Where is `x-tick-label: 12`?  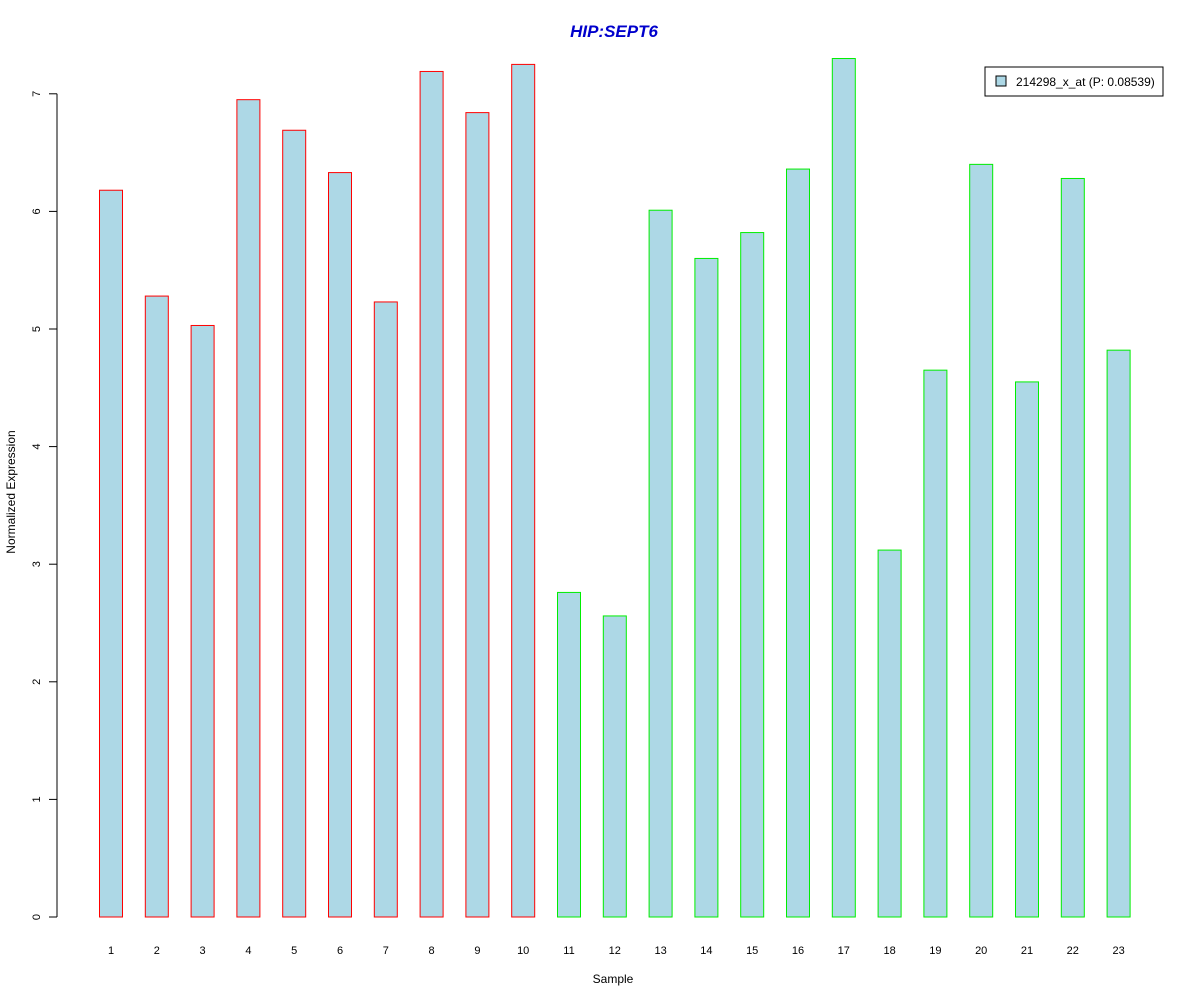 x-tick-label: 12 is located at coordinates (615, 951).